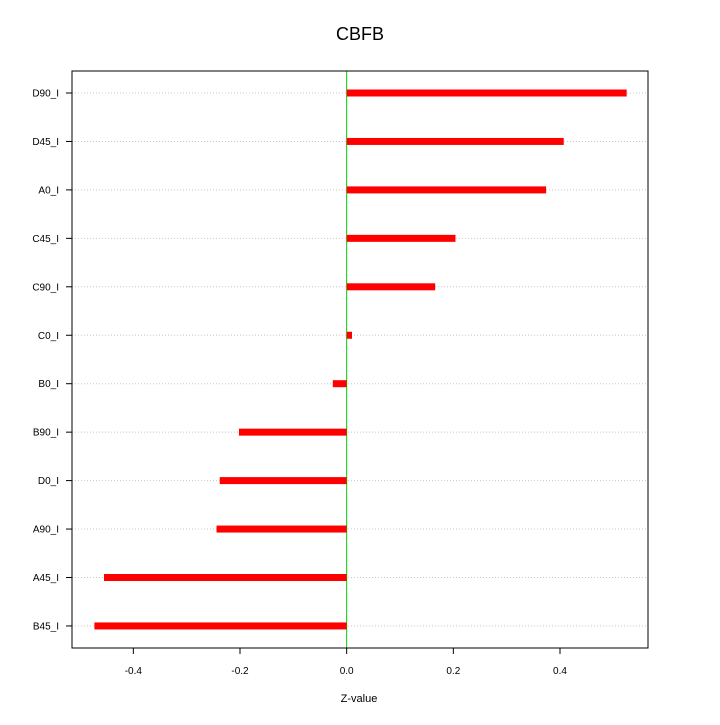  What do you see at coordinates (48, 336) in the screenshot?
I see `y-tick-label: C0_I` at bounding box center [48, 336].